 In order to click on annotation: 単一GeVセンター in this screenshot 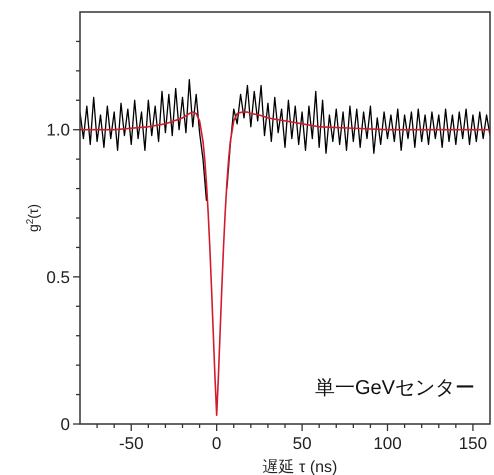, I will do `click(394, 388)`.